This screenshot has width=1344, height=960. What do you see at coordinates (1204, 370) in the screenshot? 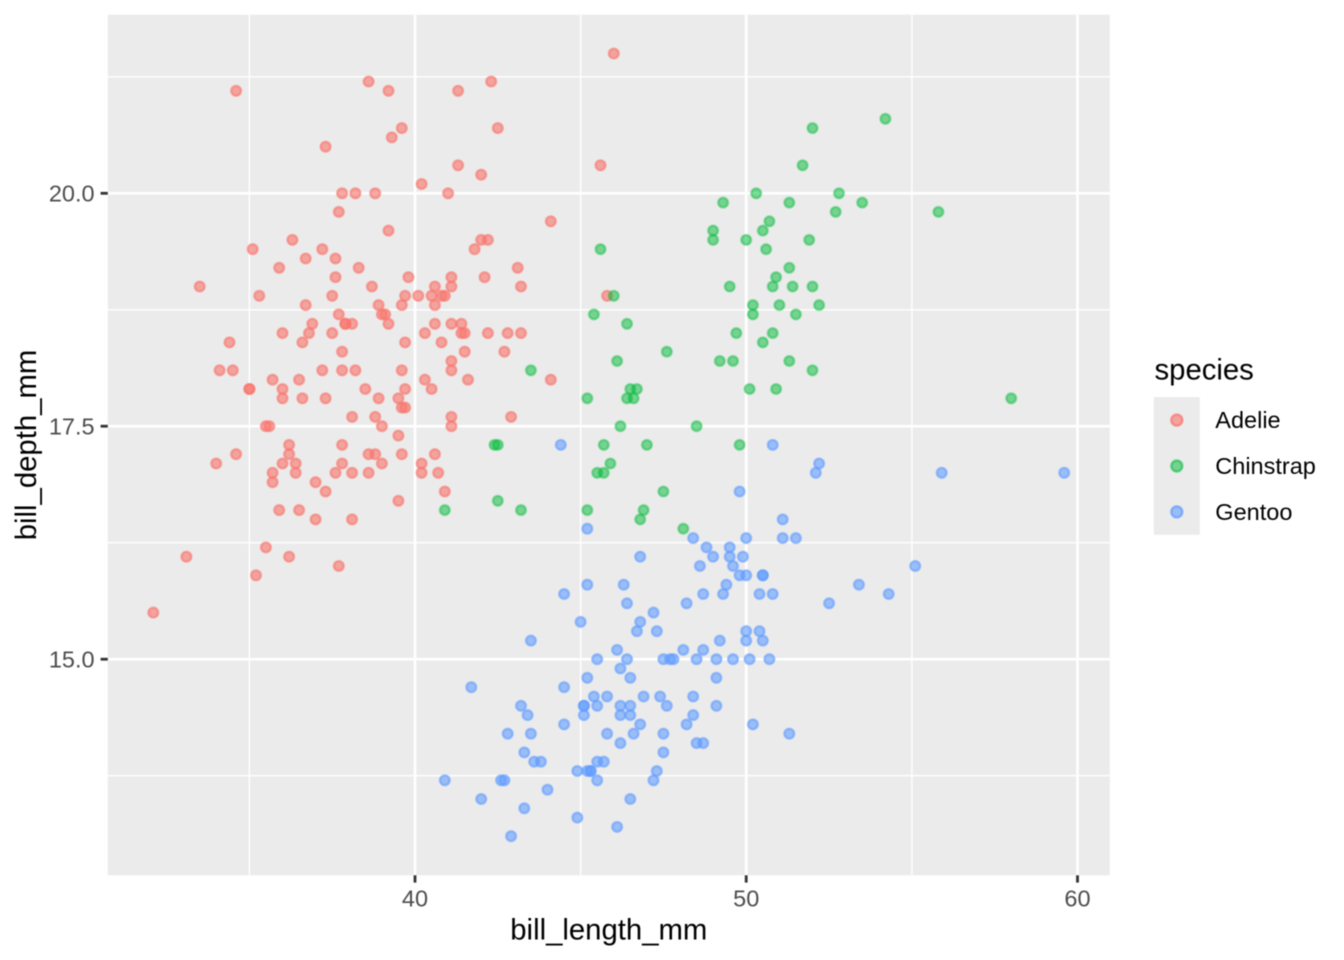
I see `svg-text: species` at bounding box center [1204, 370].